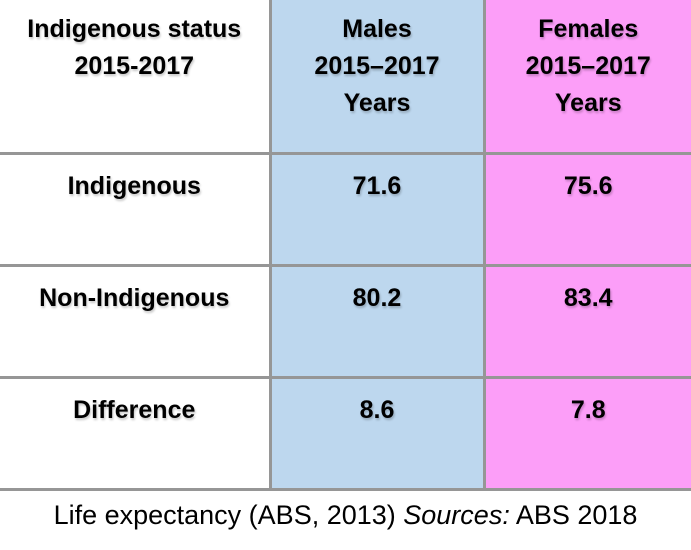  Describe the element at coordinates (378, 434) in the screenshot. I see `value-difference-males: 8.6` at that location.